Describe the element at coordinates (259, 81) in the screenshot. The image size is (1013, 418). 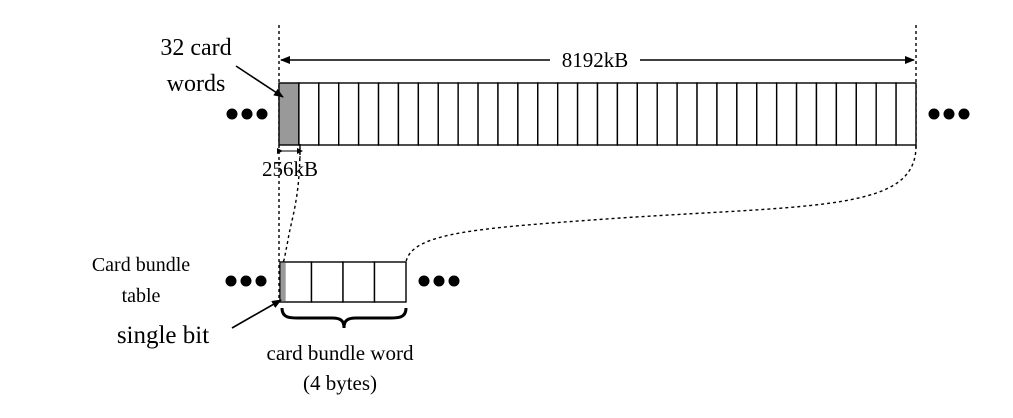
I see `card-words-pointer-arrow` at that location.